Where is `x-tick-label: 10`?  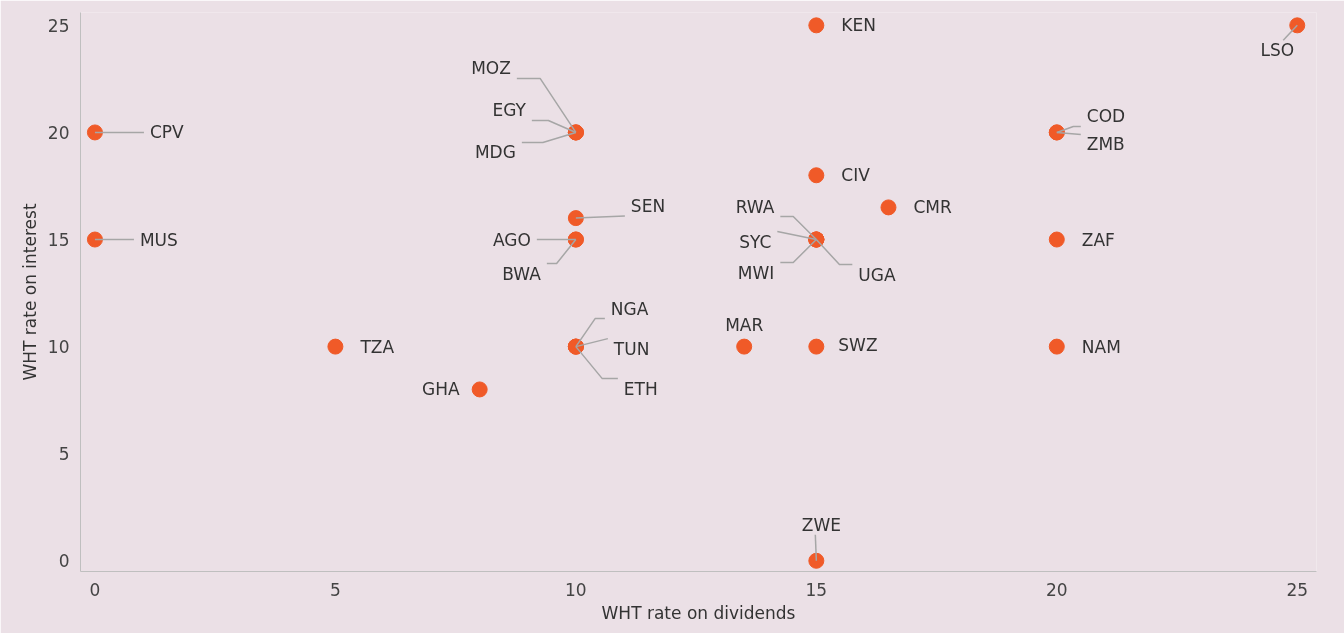
x-tick-label: 10 is located at coordinates (576, 589).